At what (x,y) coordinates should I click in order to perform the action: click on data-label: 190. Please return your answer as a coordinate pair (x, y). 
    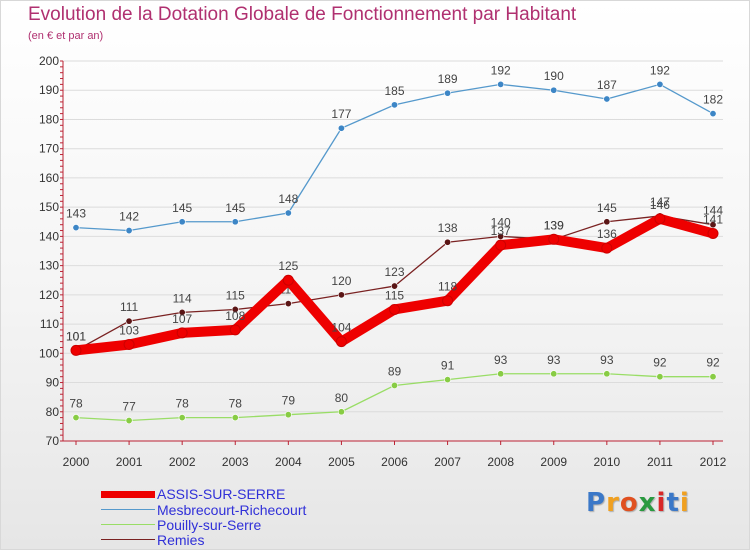
    Looking at the image, I should click on (554, 76).